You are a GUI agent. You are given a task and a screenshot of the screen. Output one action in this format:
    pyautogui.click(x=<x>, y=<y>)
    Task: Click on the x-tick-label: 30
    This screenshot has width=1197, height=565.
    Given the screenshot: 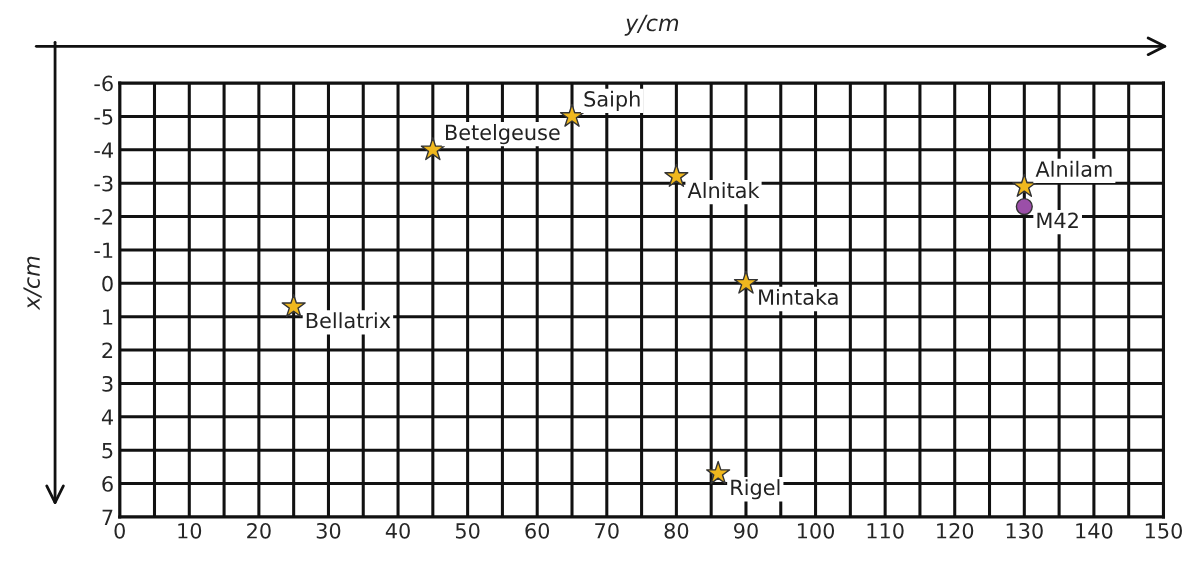 What is the action you would take?
    pyautogui.click(x=328, y=530)
    